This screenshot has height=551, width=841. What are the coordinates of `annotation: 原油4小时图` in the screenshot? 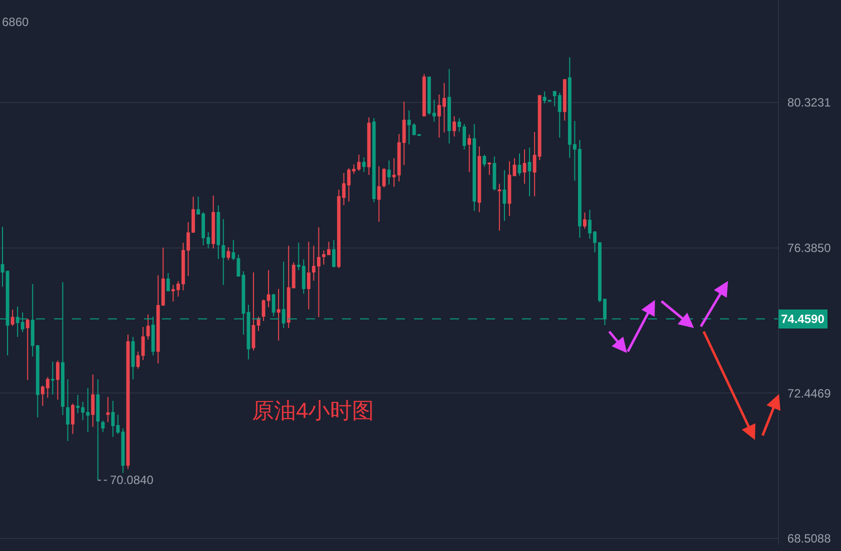 It's located at (313, 410).